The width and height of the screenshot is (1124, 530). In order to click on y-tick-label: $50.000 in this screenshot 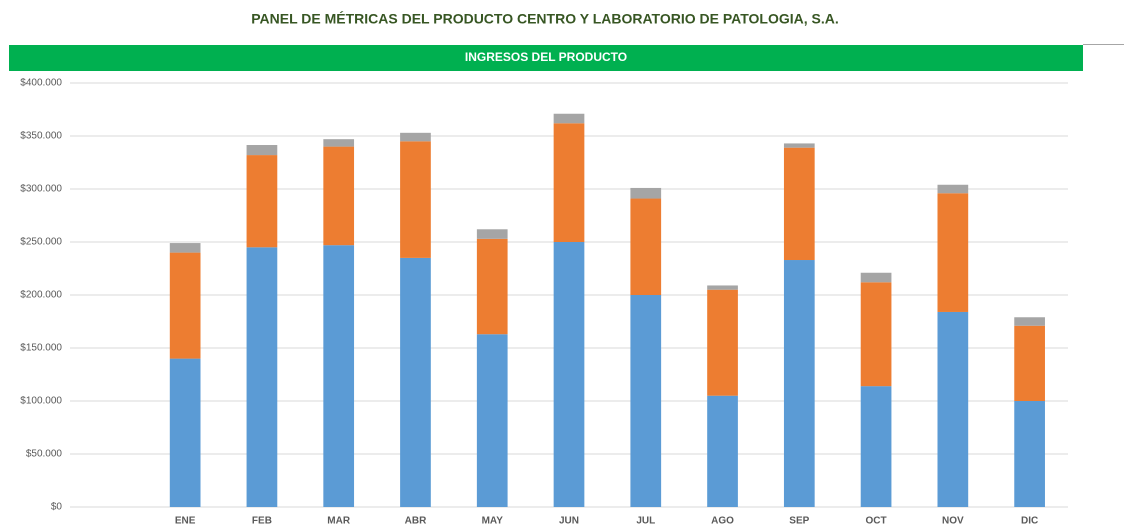, I will do `click(44, 454)`.